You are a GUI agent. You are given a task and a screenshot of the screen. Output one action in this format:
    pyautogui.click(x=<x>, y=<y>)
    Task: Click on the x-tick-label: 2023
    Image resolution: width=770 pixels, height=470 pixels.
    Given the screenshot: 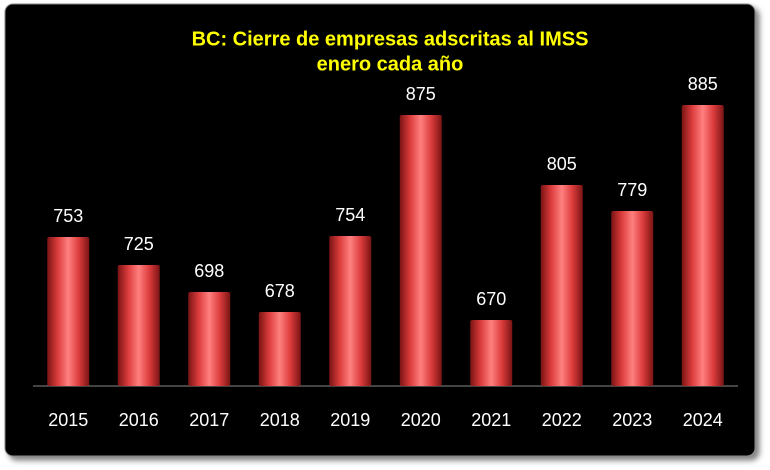 What is the action you would take?
    pyautogui.click(x=632, y=420)
    